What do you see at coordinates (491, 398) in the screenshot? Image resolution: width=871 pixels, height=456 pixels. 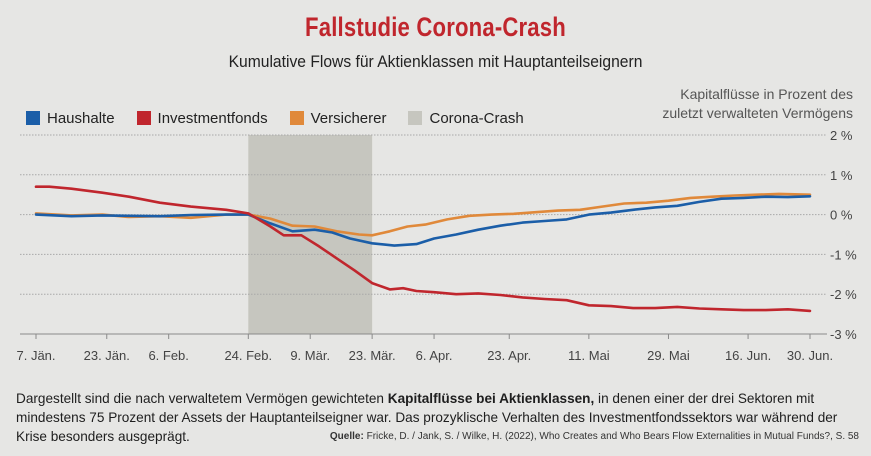 I see `description-text-bold: Kapitalflüsse bei Aktienklassen,` at bounding box center [491, 398].